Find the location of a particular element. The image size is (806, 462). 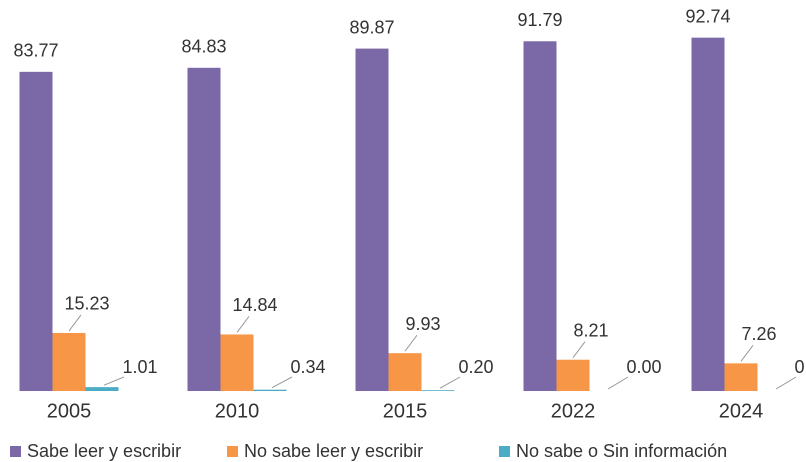

data-label: 15.23 is located at coordinates (86, 304).